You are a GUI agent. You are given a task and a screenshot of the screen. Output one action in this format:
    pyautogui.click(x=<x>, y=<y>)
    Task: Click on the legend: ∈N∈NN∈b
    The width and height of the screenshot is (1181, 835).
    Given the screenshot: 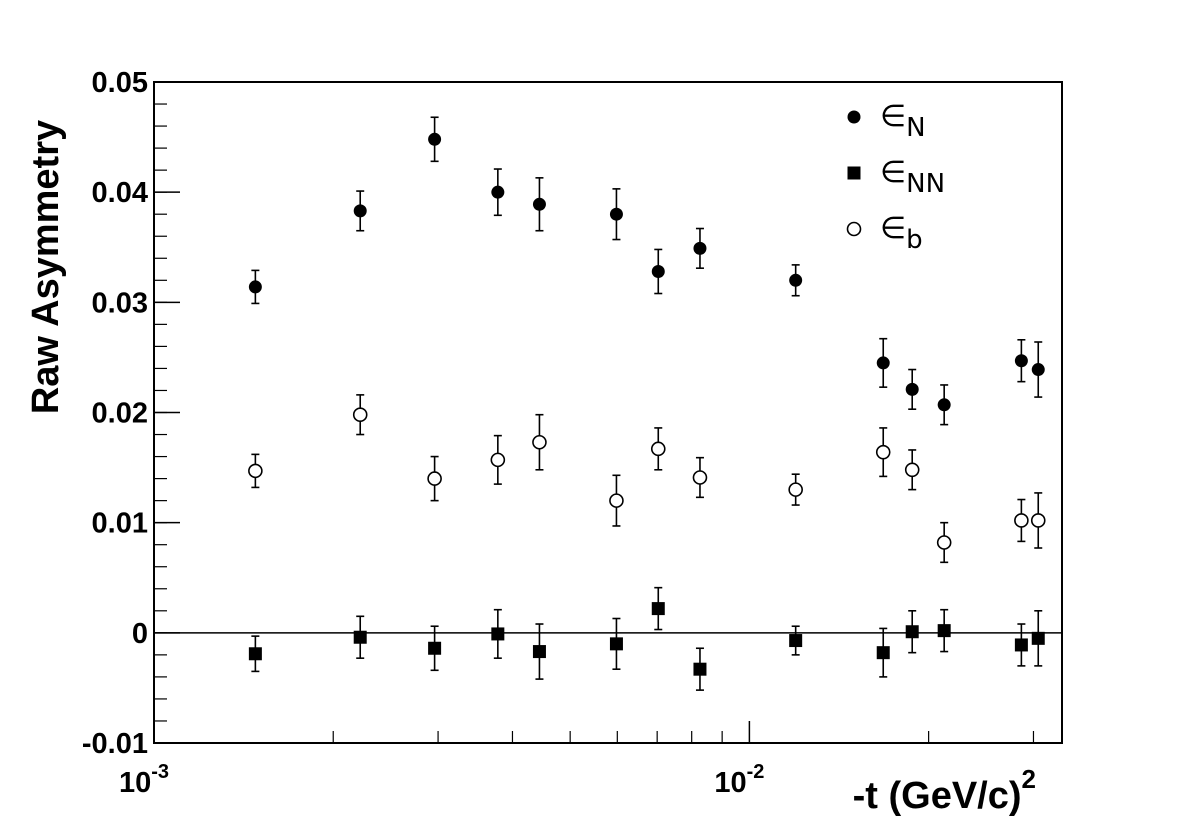 What is the action you would take?
    pyautogui.click(x=895, y=177)
    